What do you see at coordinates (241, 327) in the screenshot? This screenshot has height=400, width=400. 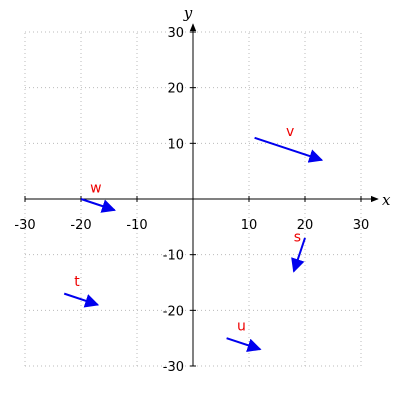 I see `vector-label: u` at bounding box center [241, 327].